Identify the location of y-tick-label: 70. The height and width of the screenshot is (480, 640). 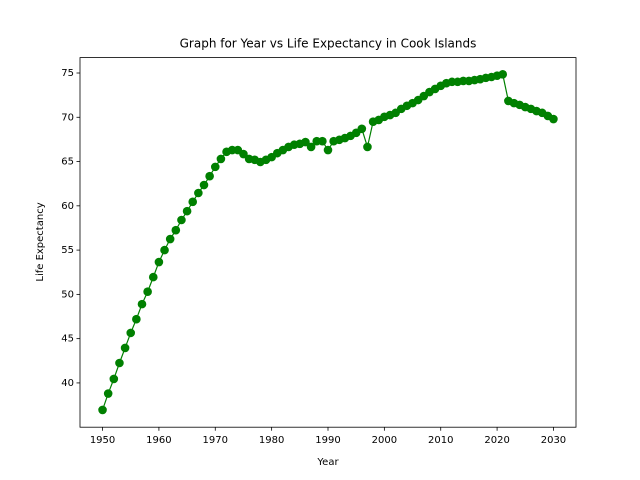
(67, 117).